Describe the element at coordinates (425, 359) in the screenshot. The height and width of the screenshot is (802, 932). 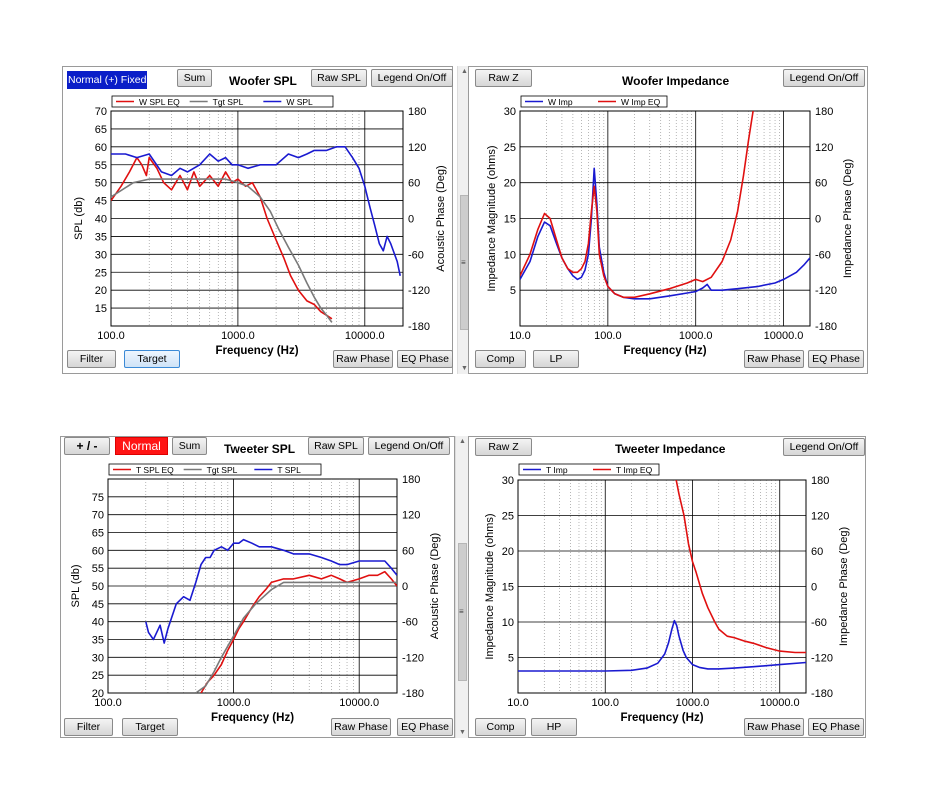
I see `woofer-spl-eq-phase-button: EQ Phase` at that location.